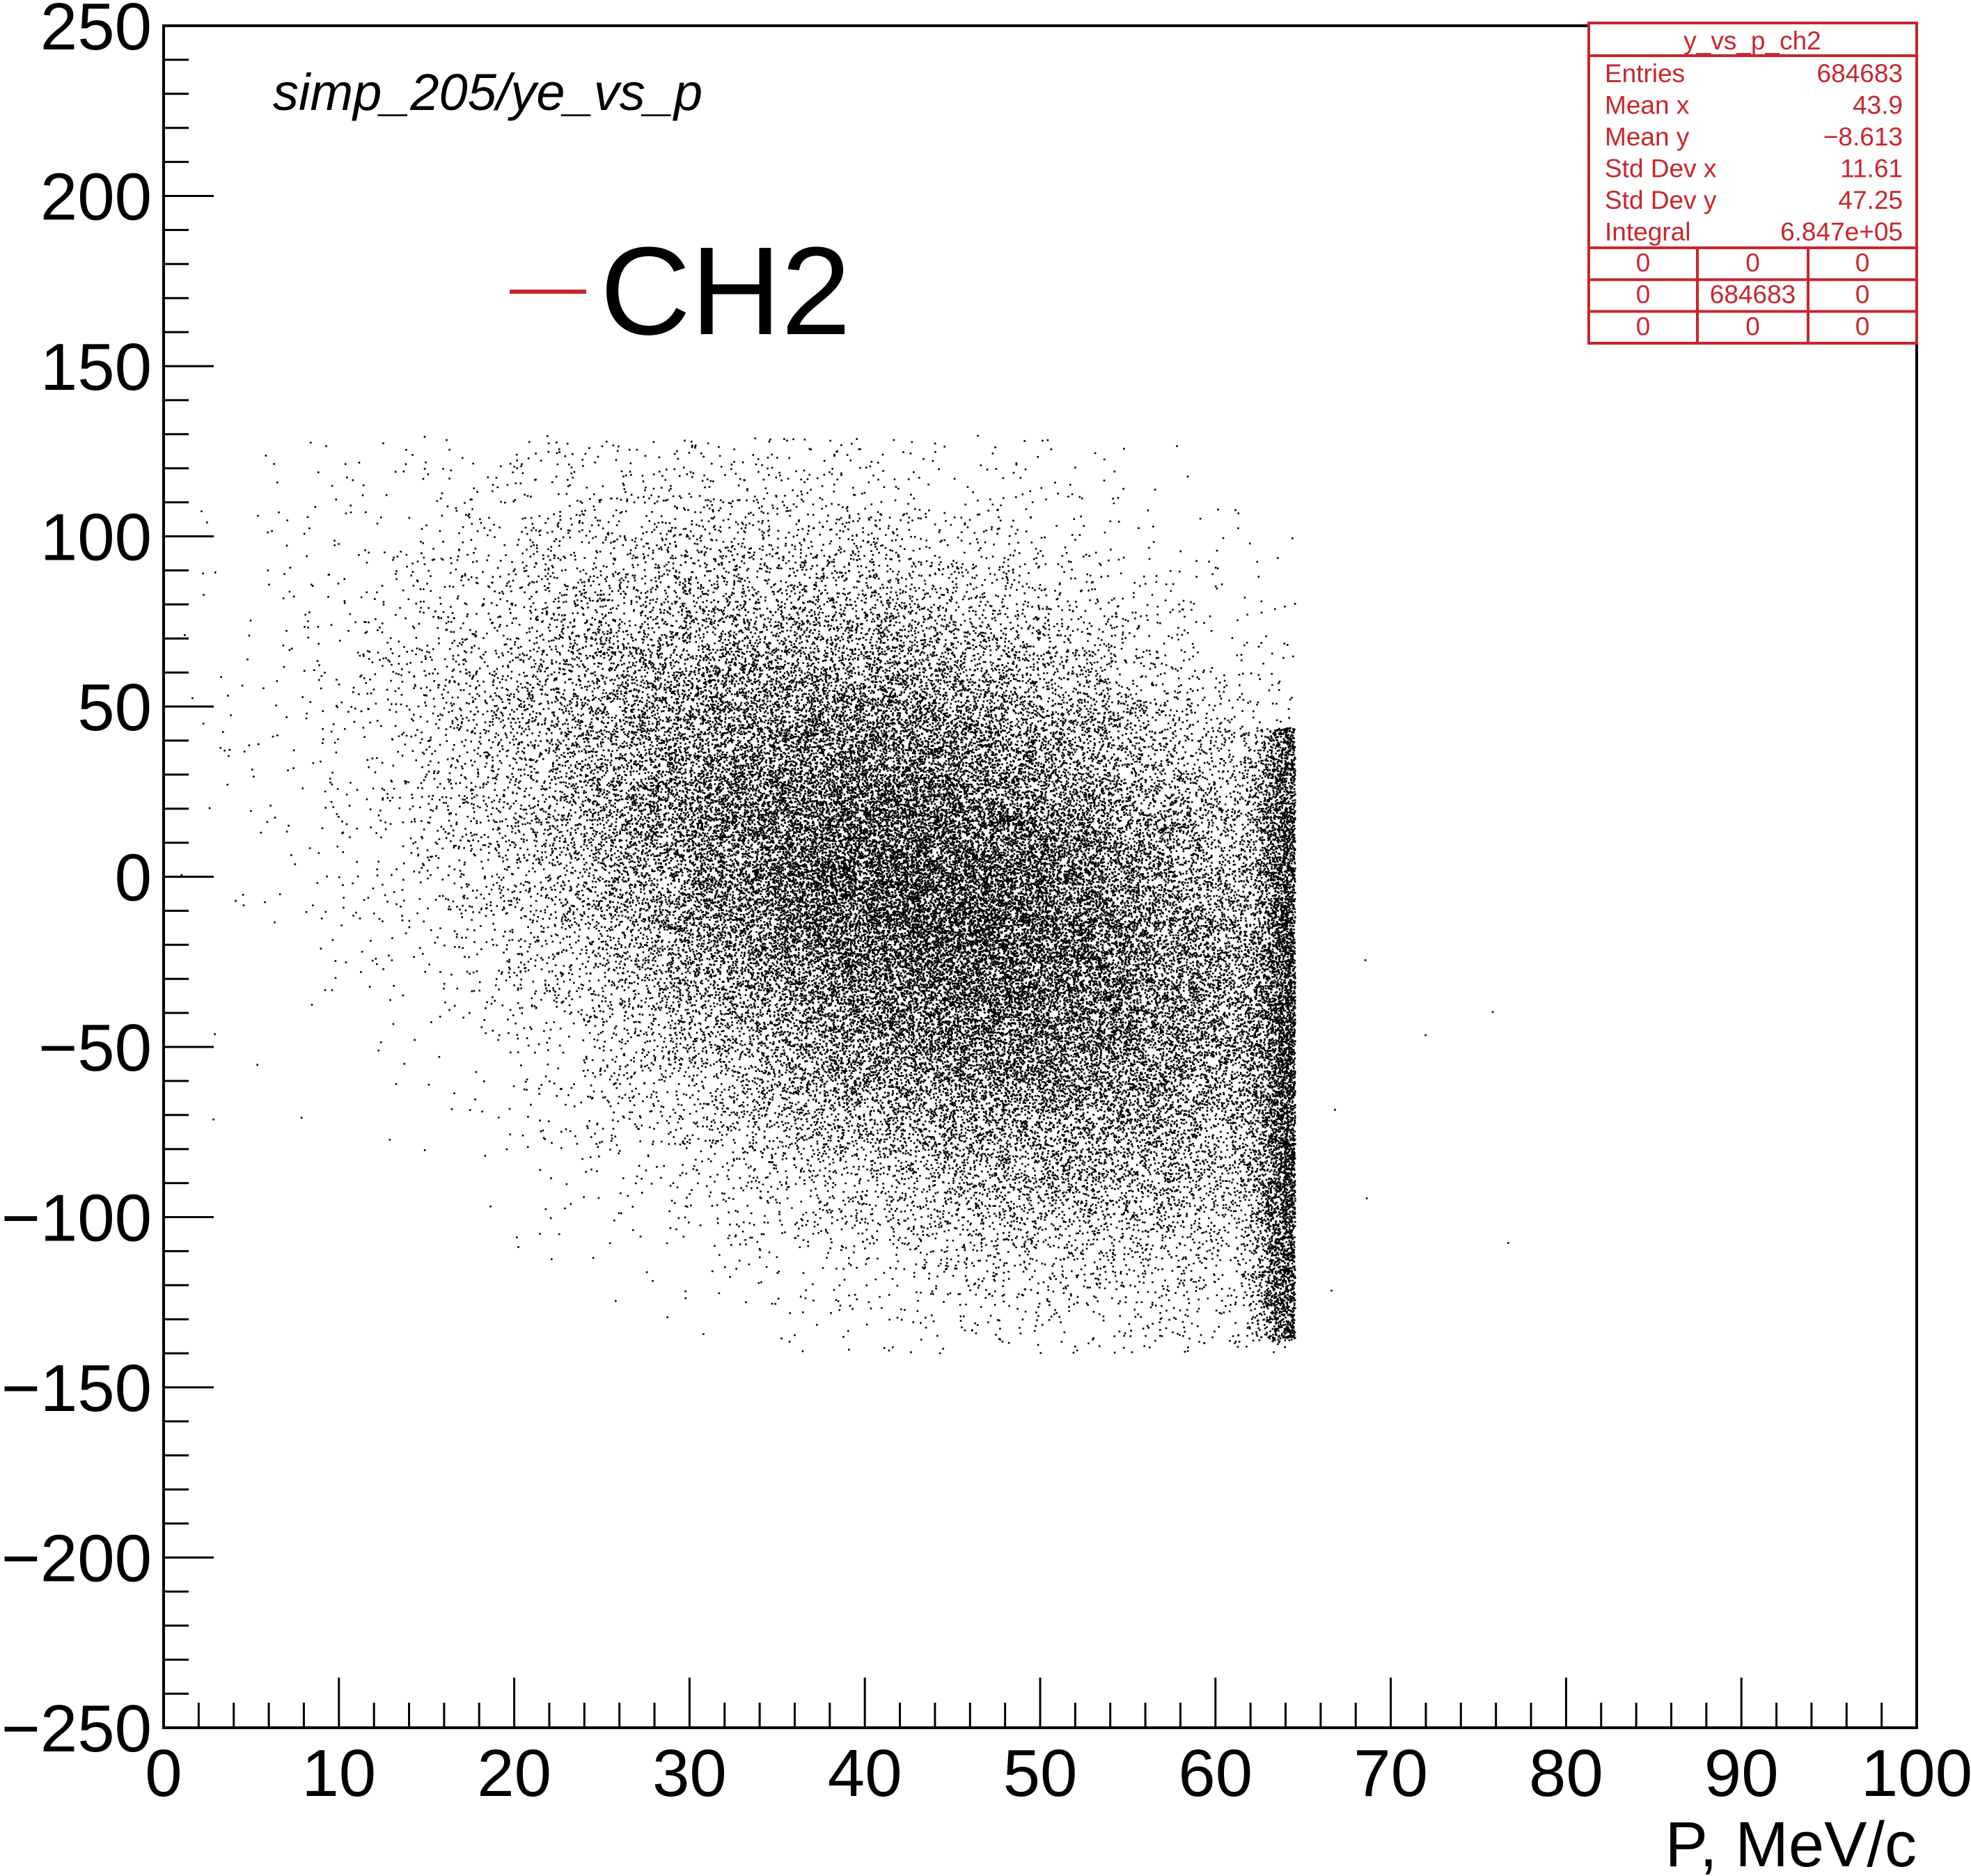 This screenshot has width=1971, height=1876. I want to click on stats-box-frame, so click(1752, 184).